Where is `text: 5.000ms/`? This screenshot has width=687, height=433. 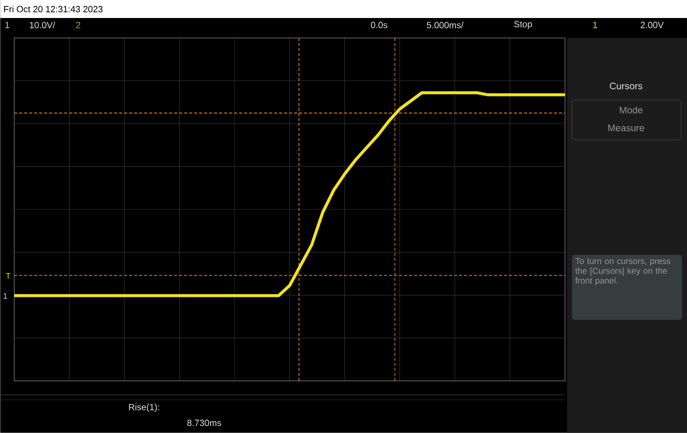 text: 5.000ms/ is located at coordinates (445, 25).